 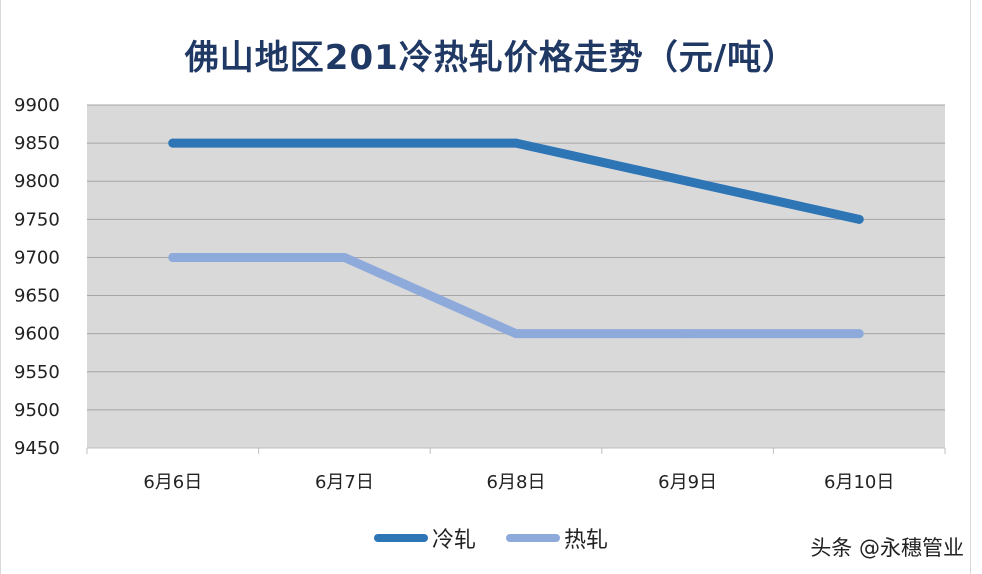 I want to click on chart-title: 佛山地区201冷热轧价格走势（元/吨）, so click(x=491, y=58).